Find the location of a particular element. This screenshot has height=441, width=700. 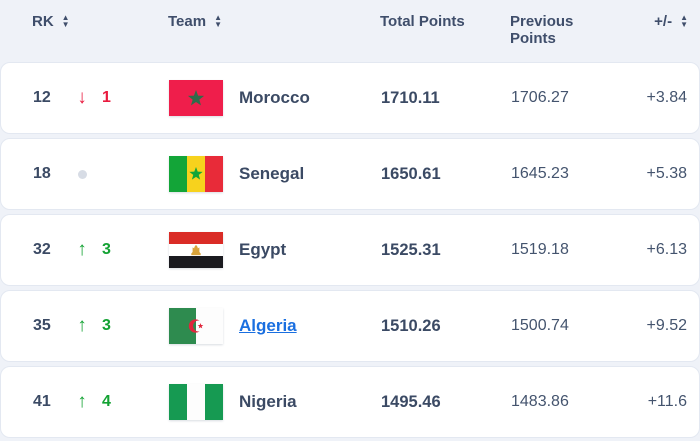

points-diff-value: +5.38 is located at coordinates (666, 173).